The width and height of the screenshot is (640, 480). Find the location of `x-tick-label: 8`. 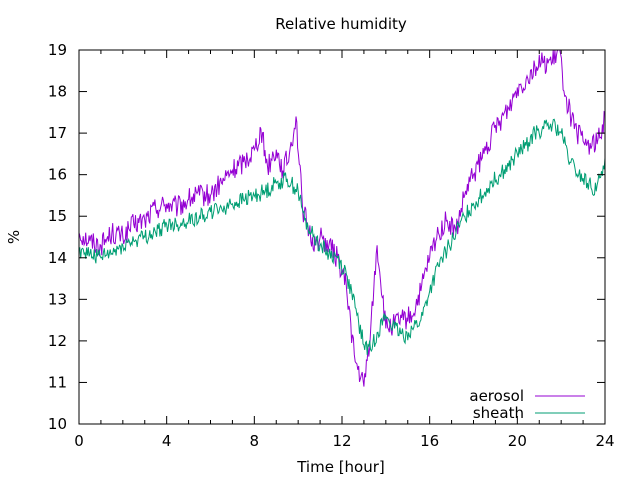

x-tick-label: 8 is located at coordinates (255, 441).